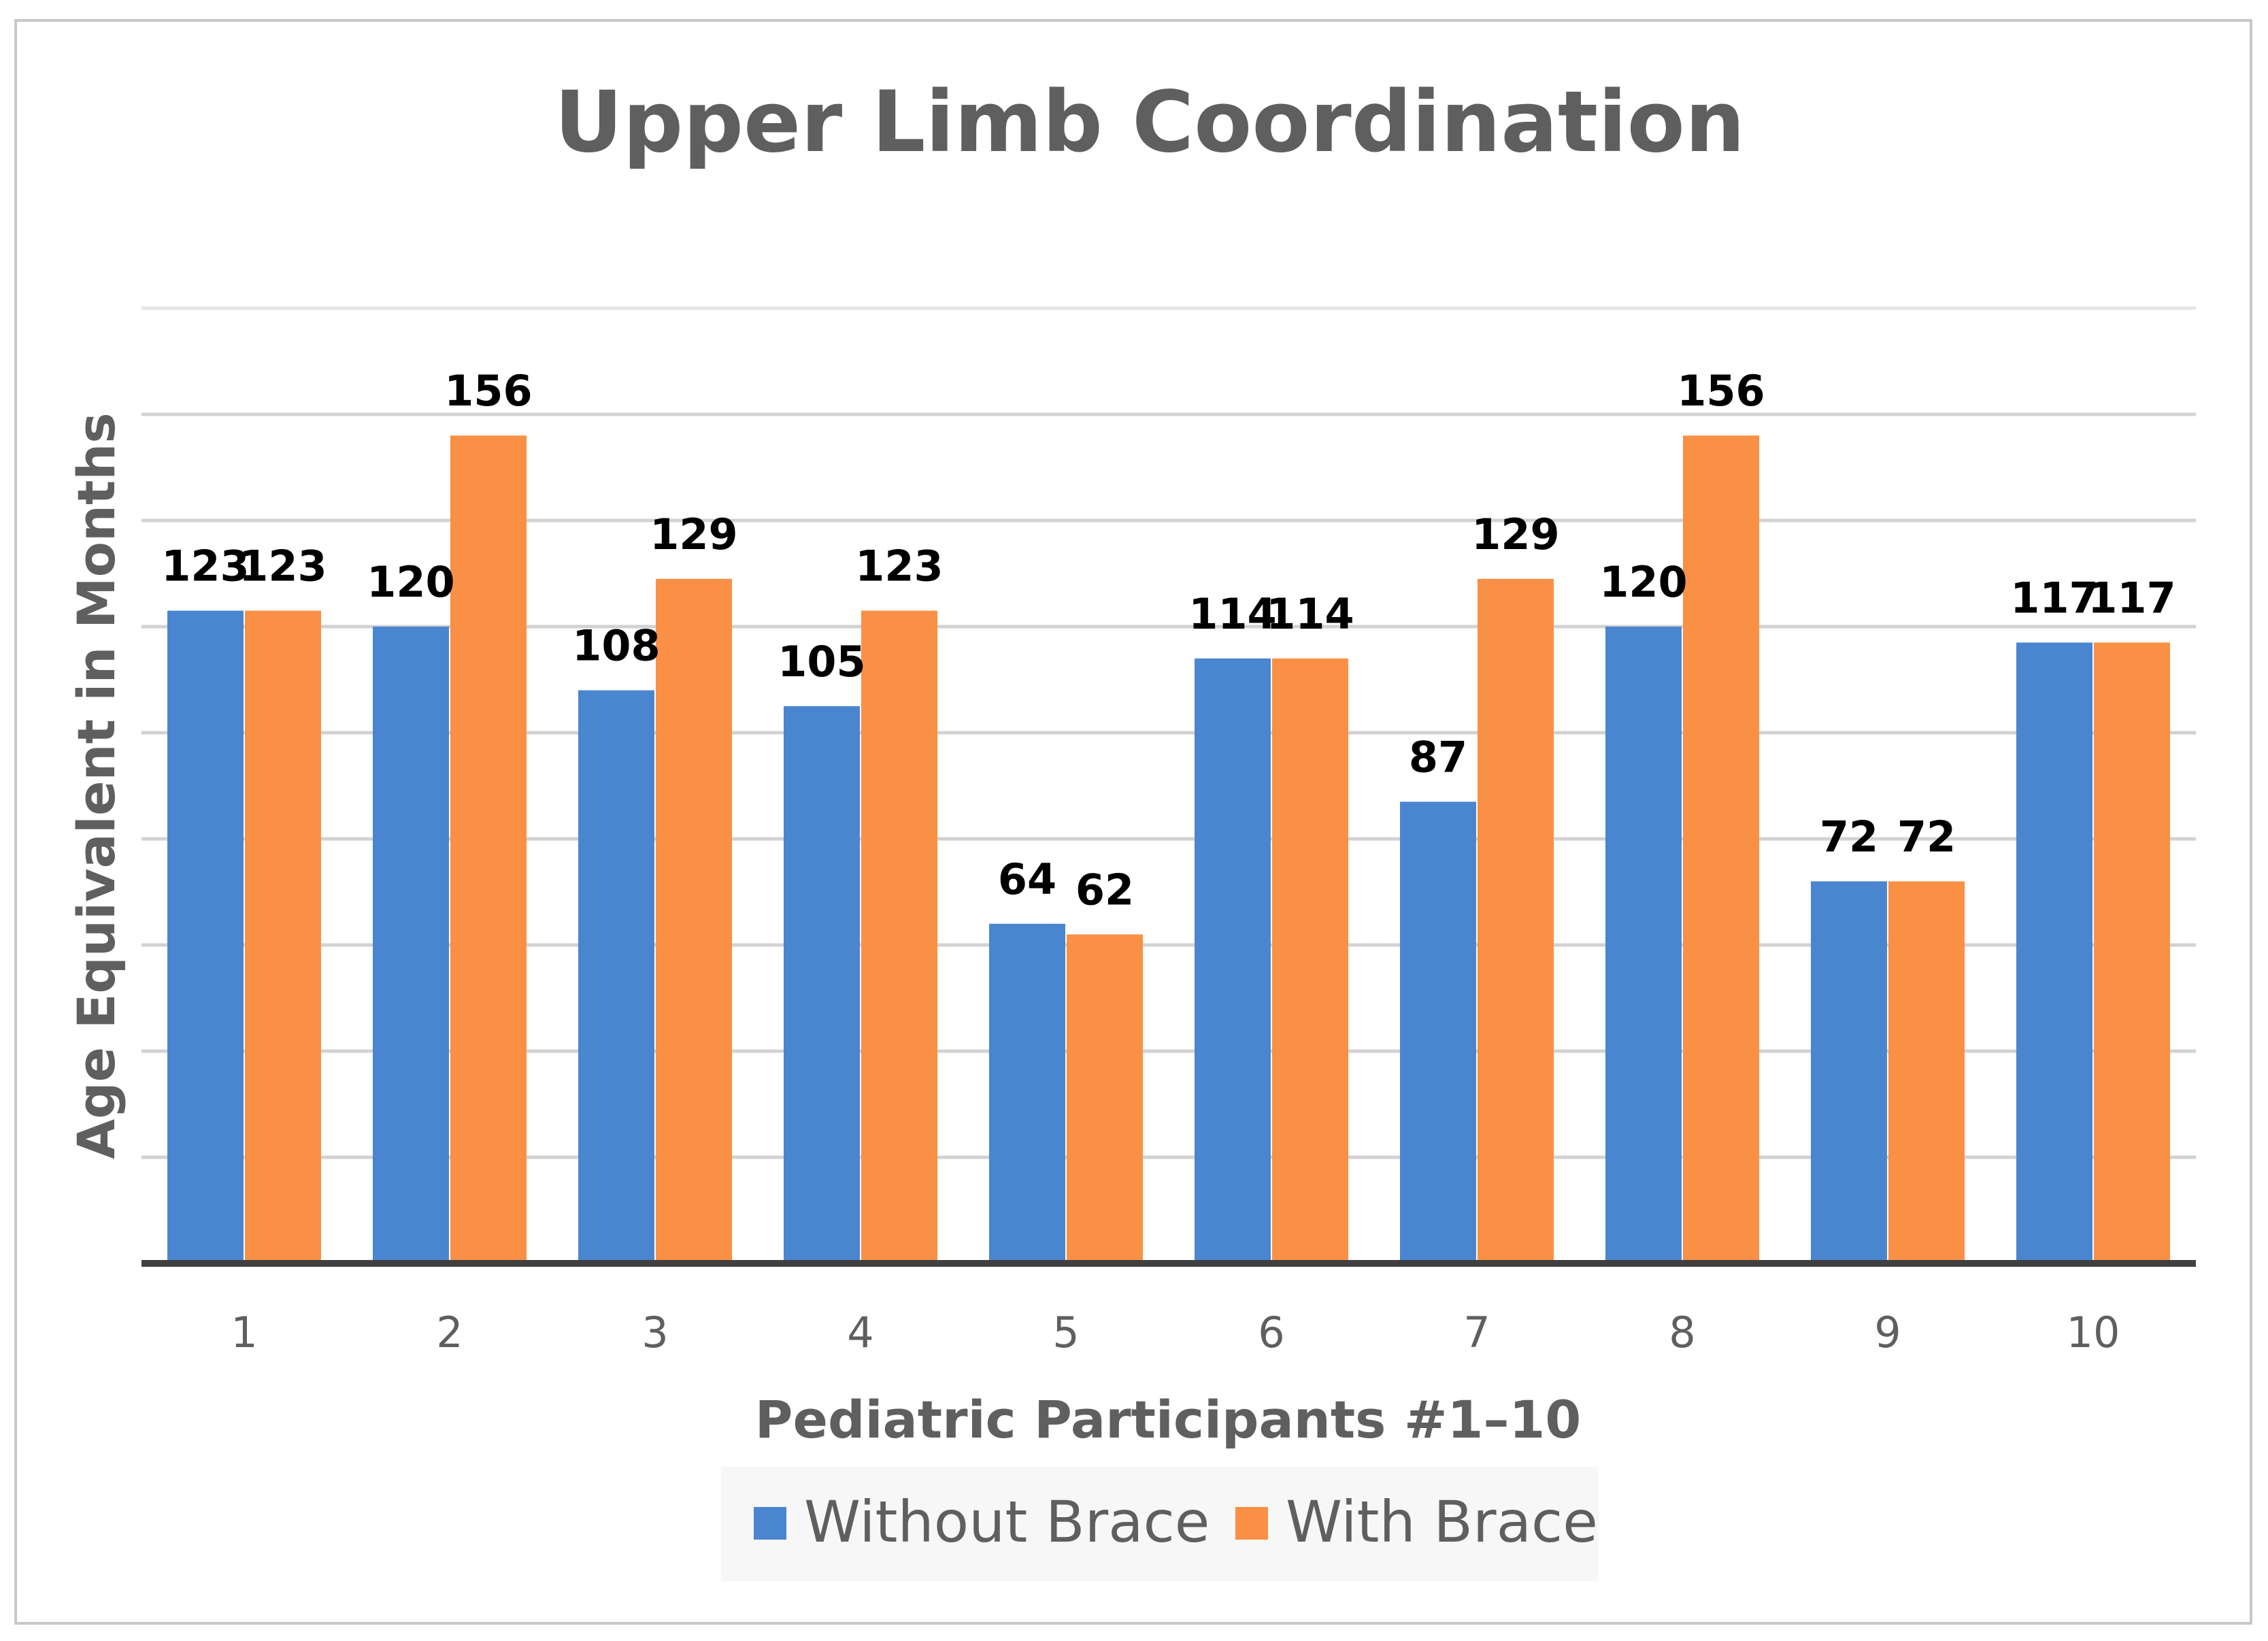 The height and width of the screenshot is (1641, 2268). I want to click on chart-title: Upper Limb Coordination, so click(1150, 122).